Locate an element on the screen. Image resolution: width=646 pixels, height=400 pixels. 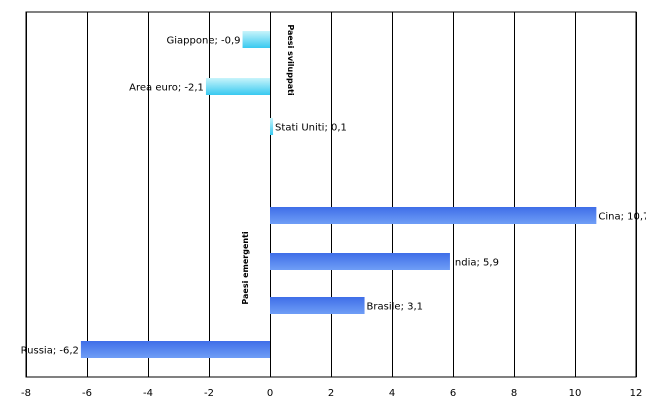
x-tick-label-10: 12 is located at coordinates (636, 393).